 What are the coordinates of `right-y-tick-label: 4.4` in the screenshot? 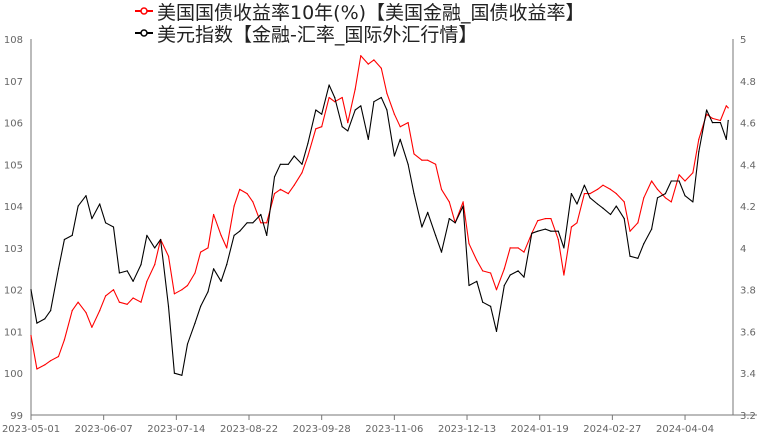 It's located at (748, 165).